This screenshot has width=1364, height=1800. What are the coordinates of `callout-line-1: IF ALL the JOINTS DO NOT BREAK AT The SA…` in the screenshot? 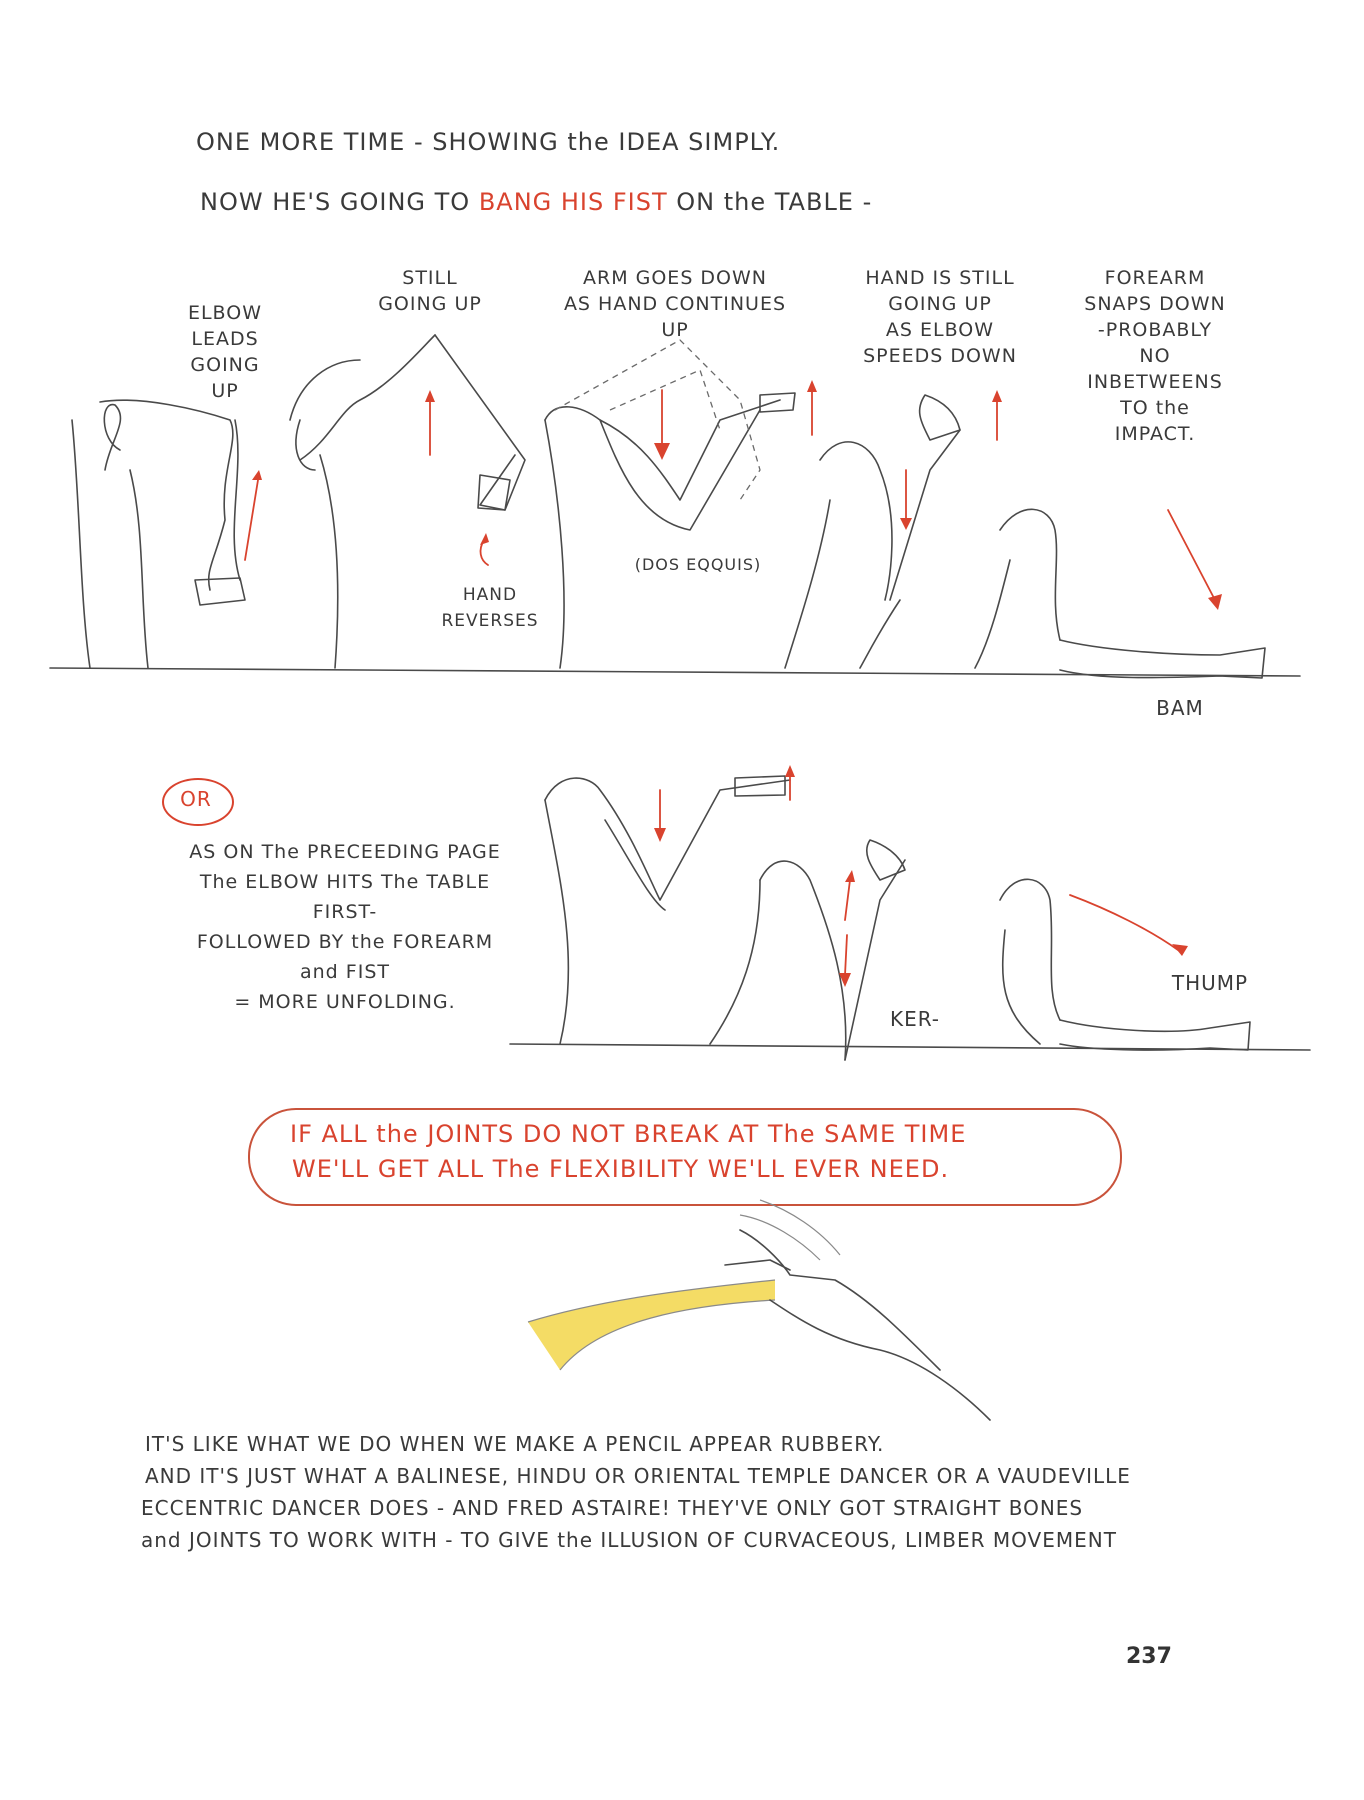 It's located at (628, 1134).